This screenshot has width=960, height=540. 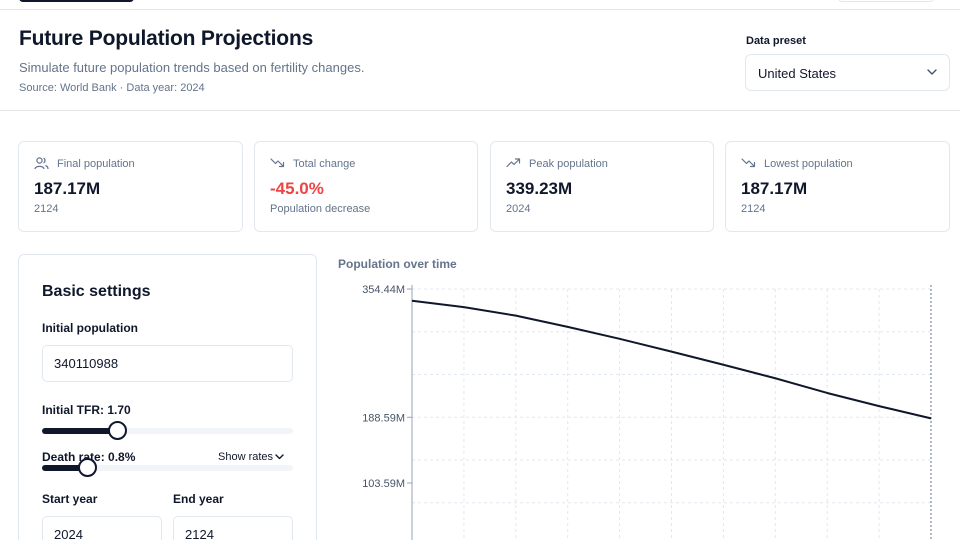 I want to click on death-rate-slider-thumb, so click(x=87, y=467).